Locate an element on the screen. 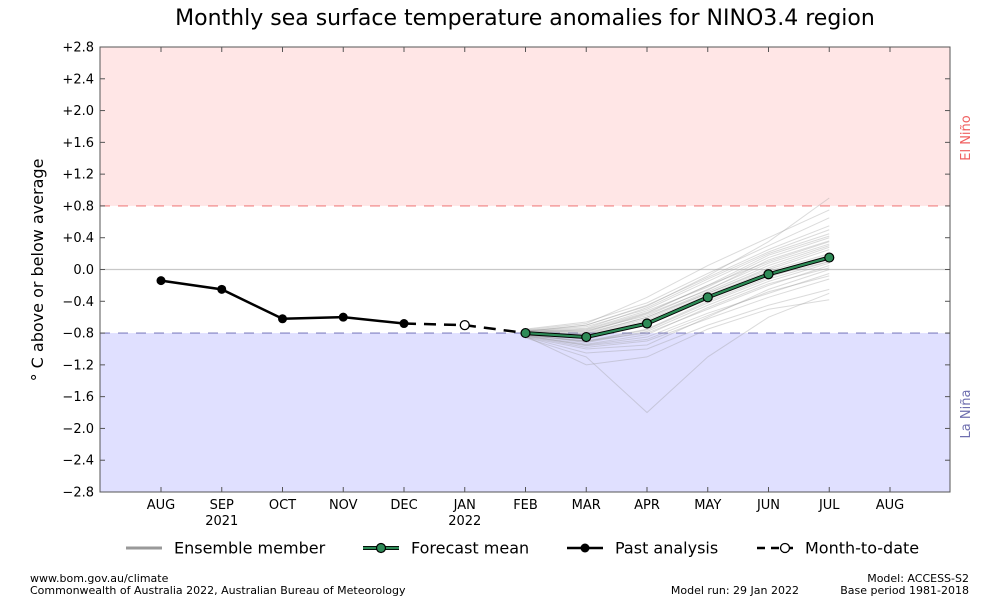  legend-past-marker is located at coordinates (585, 548).